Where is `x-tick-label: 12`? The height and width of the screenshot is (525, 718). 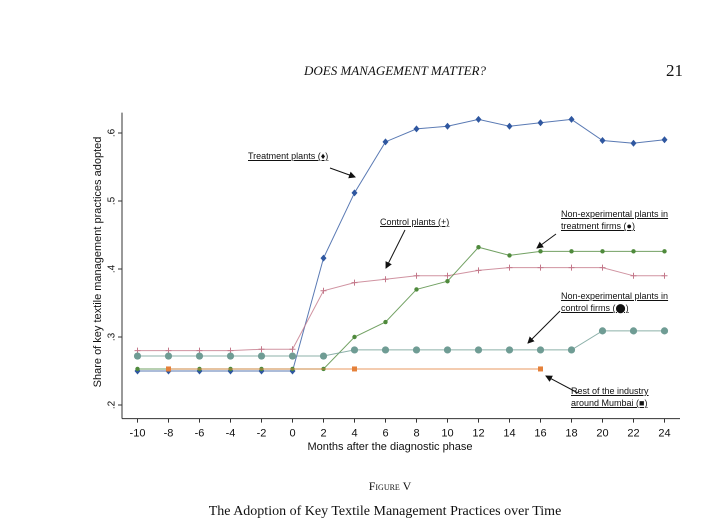
x-tick-label: 12 is located at coordinates (478, 434).